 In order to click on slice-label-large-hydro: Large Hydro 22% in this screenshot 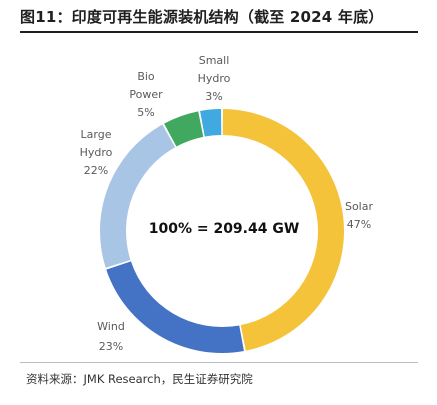, I will do `click(96, 152)`.